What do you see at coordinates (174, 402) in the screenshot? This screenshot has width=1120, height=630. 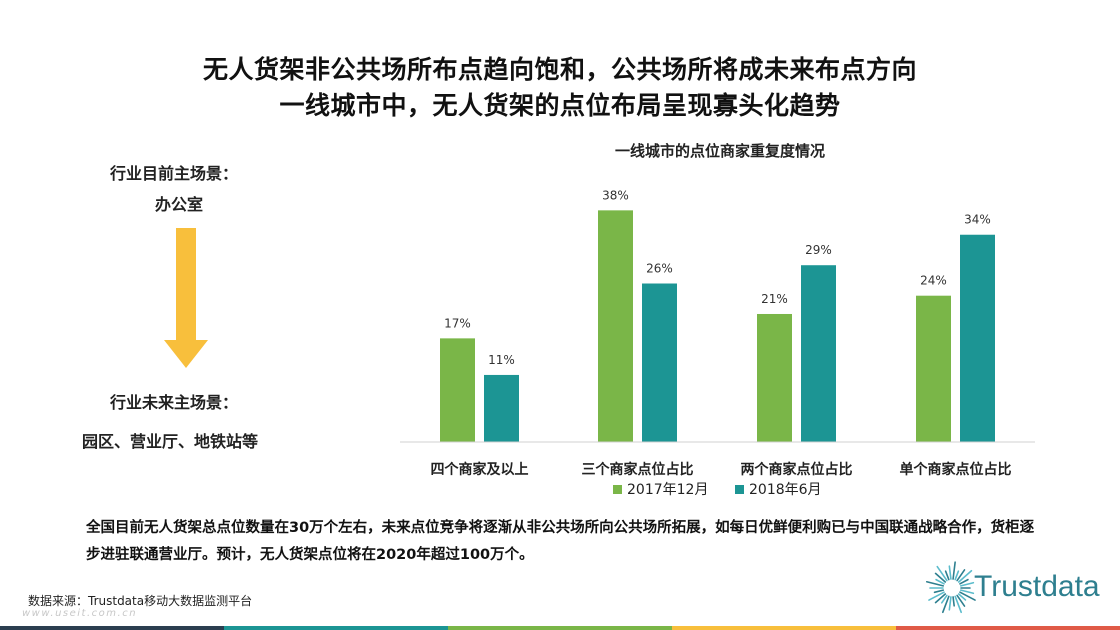 I see `future-scenario-heading: 行业未来主场景：` at bounding box center [174, 402].